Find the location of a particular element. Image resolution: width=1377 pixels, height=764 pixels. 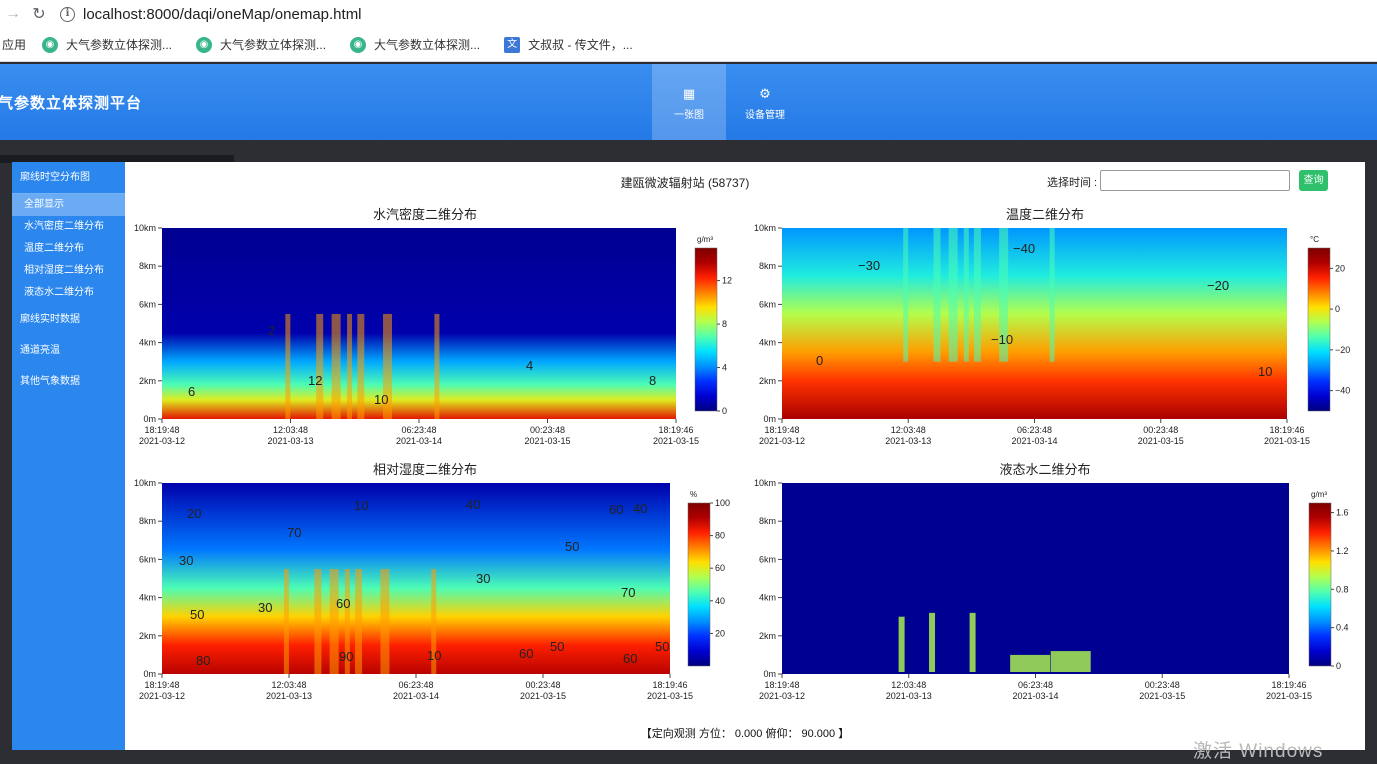

info-icon: i is located at coordinates (67, 14).